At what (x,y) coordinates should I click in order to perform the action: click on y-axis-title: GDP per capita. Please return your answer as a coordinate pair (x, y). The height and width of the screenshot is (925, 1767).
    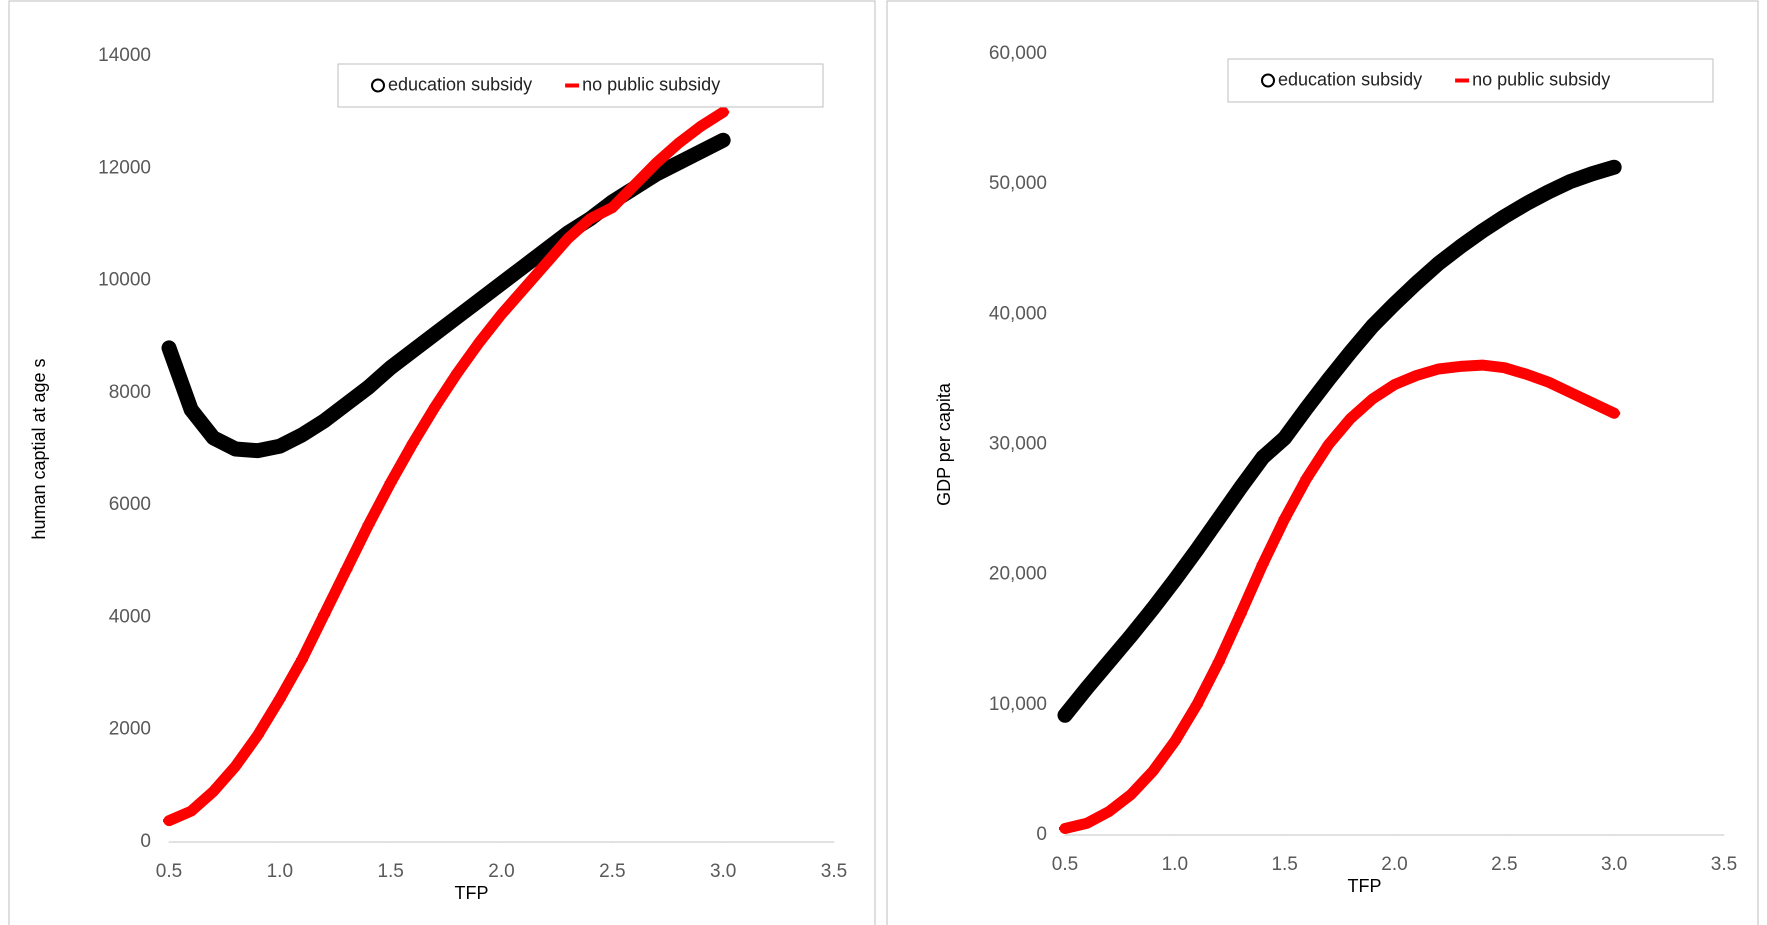
    Looking at the image, I should click on (944, 444).